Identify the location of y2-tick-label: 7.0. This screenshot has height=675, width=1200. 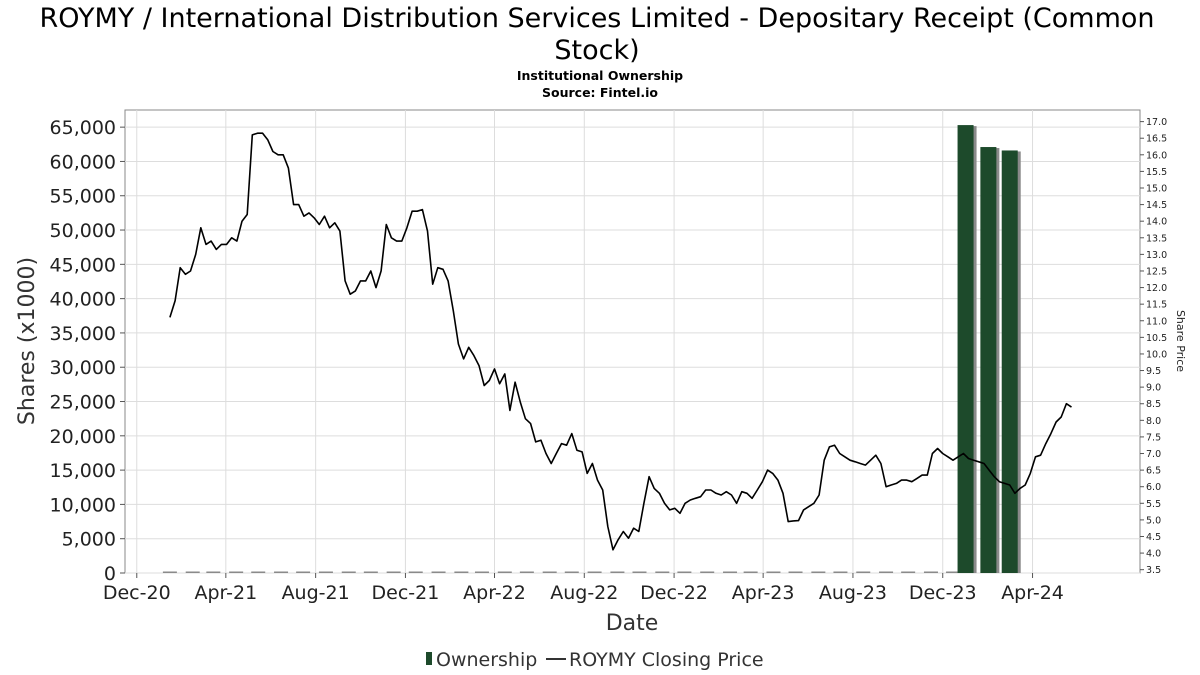
(1153, 454).